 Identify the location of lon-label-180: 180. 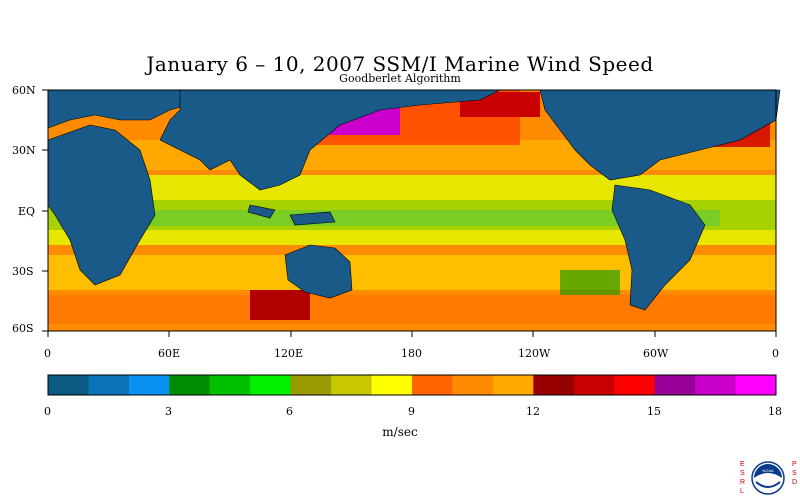
(411, 353).